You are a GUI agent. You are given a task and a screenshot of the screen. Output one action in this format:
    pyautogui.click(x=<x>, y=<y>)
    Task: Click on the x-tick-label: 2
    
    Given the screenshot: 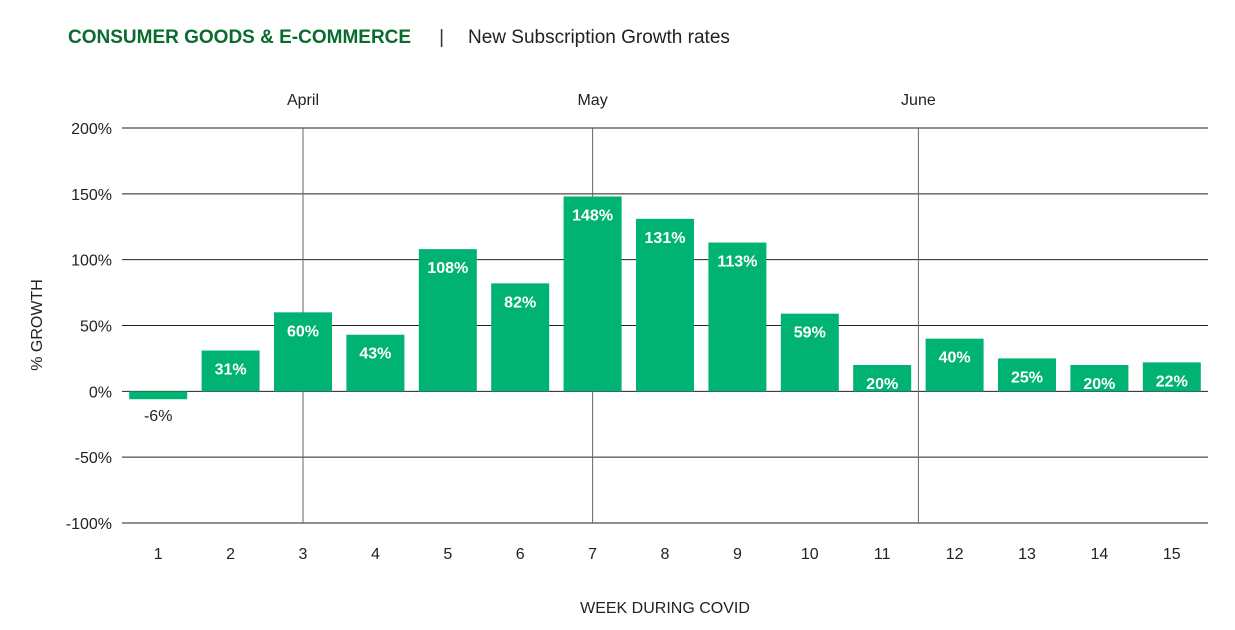 What is the action you would take?
    pyautogui.click(x=230, y=554)
    